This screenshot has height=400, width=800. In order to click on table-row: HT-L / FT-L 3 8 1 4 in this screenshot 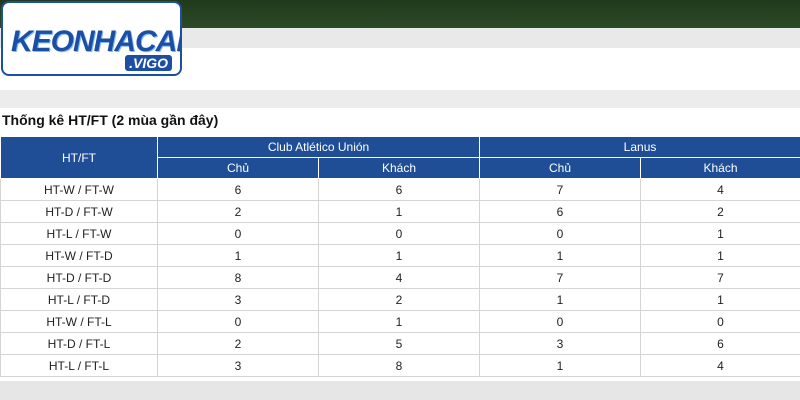, I will do `click(400, 365)`.